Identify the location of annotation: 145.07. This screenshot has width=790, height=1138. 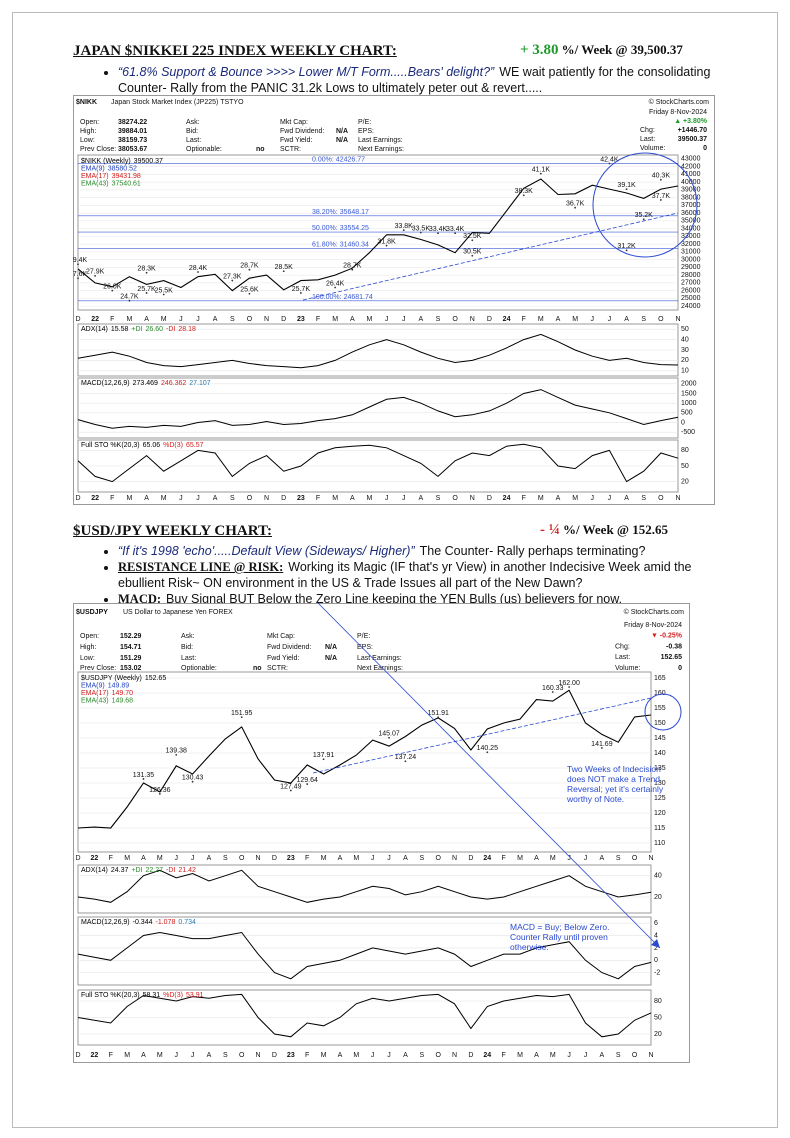
(389, 734).